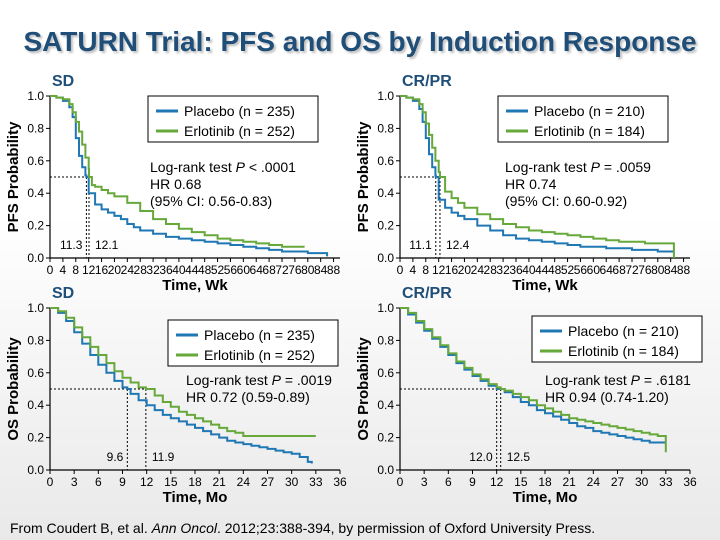  Describe the element at coordinates (71, 245) in the screenshot. I see `median-label: 11.3` at that location.